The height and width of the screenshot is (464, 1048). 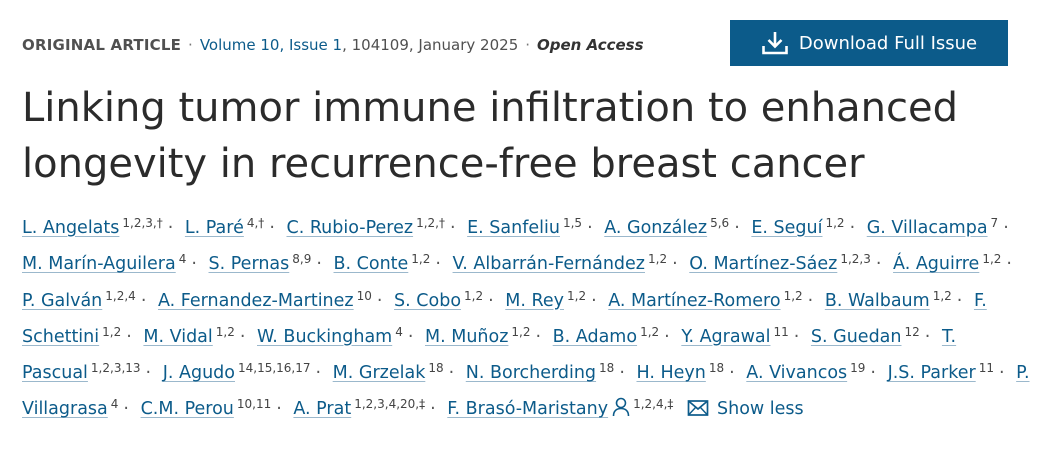 I want to click on author-name-link: A. Vivancos, so click(x=797, y=373).